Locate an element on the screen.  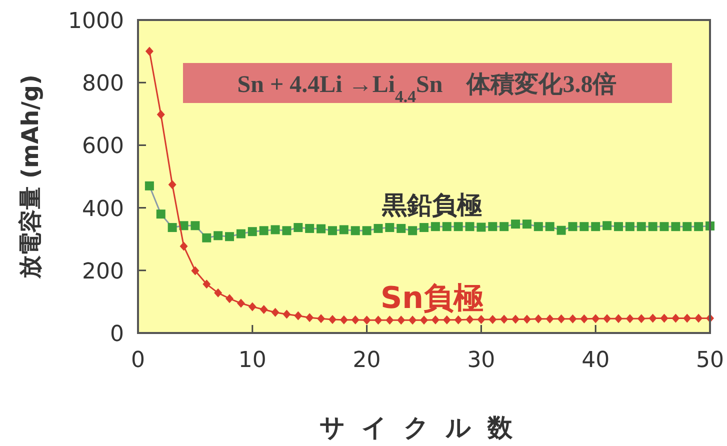
x-tick-label: 30 is located at coordinates (481, 360).